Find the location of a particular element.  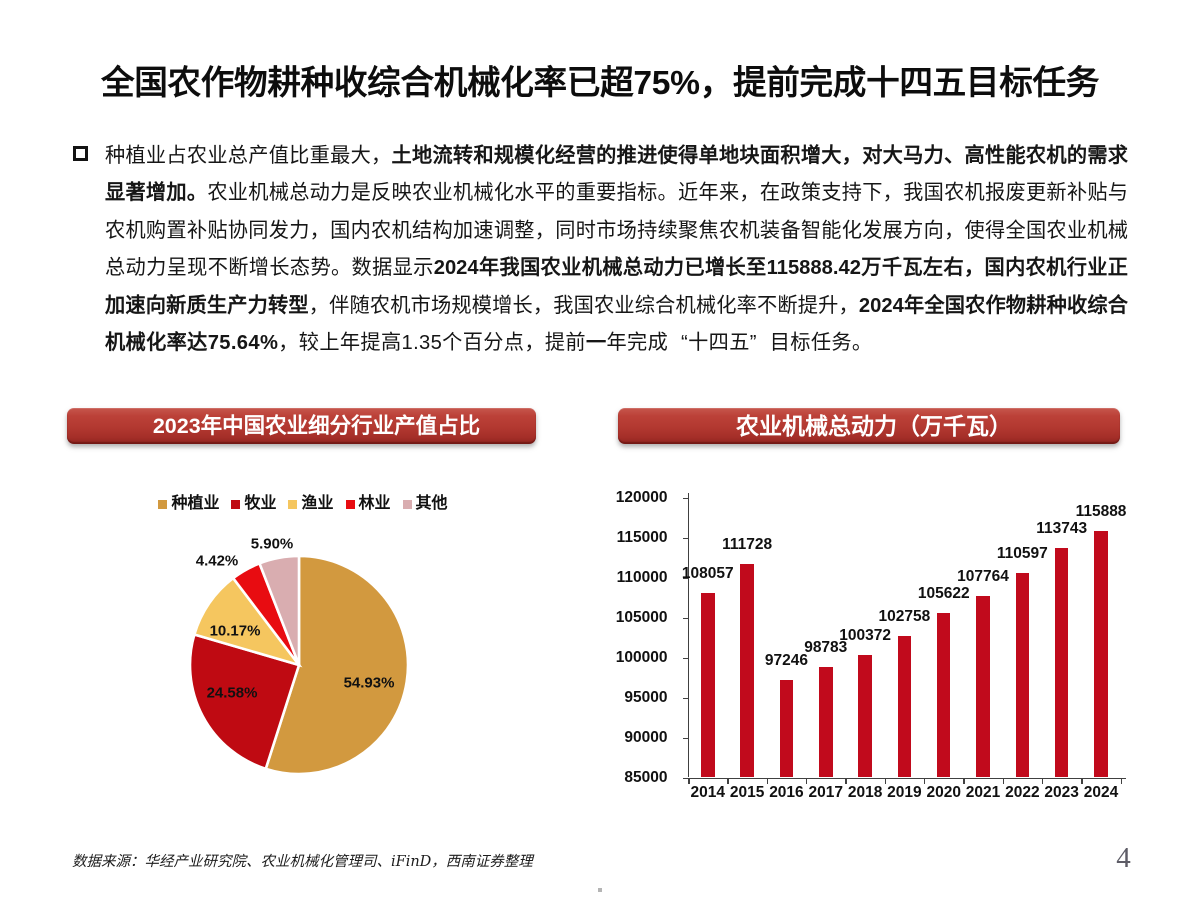

bar-value-label: 102758 is located at coordinates (904, 616).